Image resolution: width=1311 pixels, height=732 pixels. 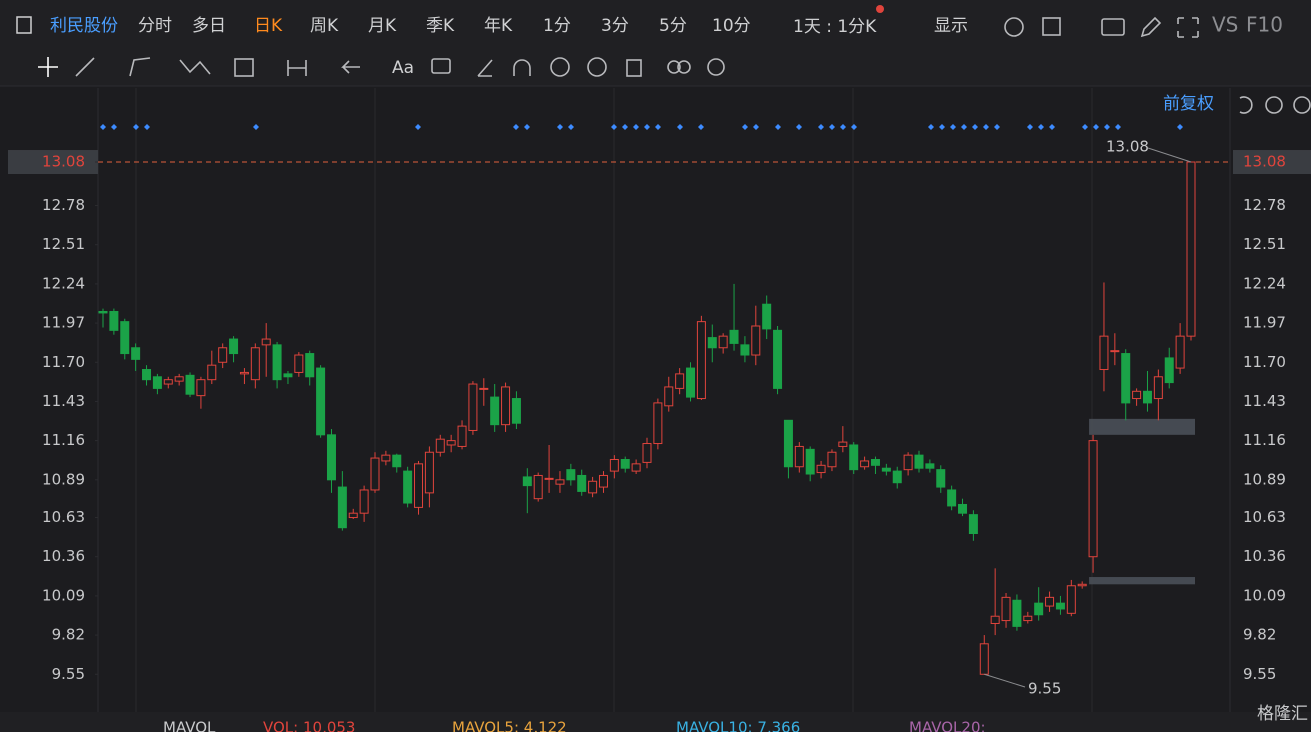 What do you see at coordinates (1264, 25) in the screenshot?
I see `f10-button: F10` at bounding box center [1264, 25].